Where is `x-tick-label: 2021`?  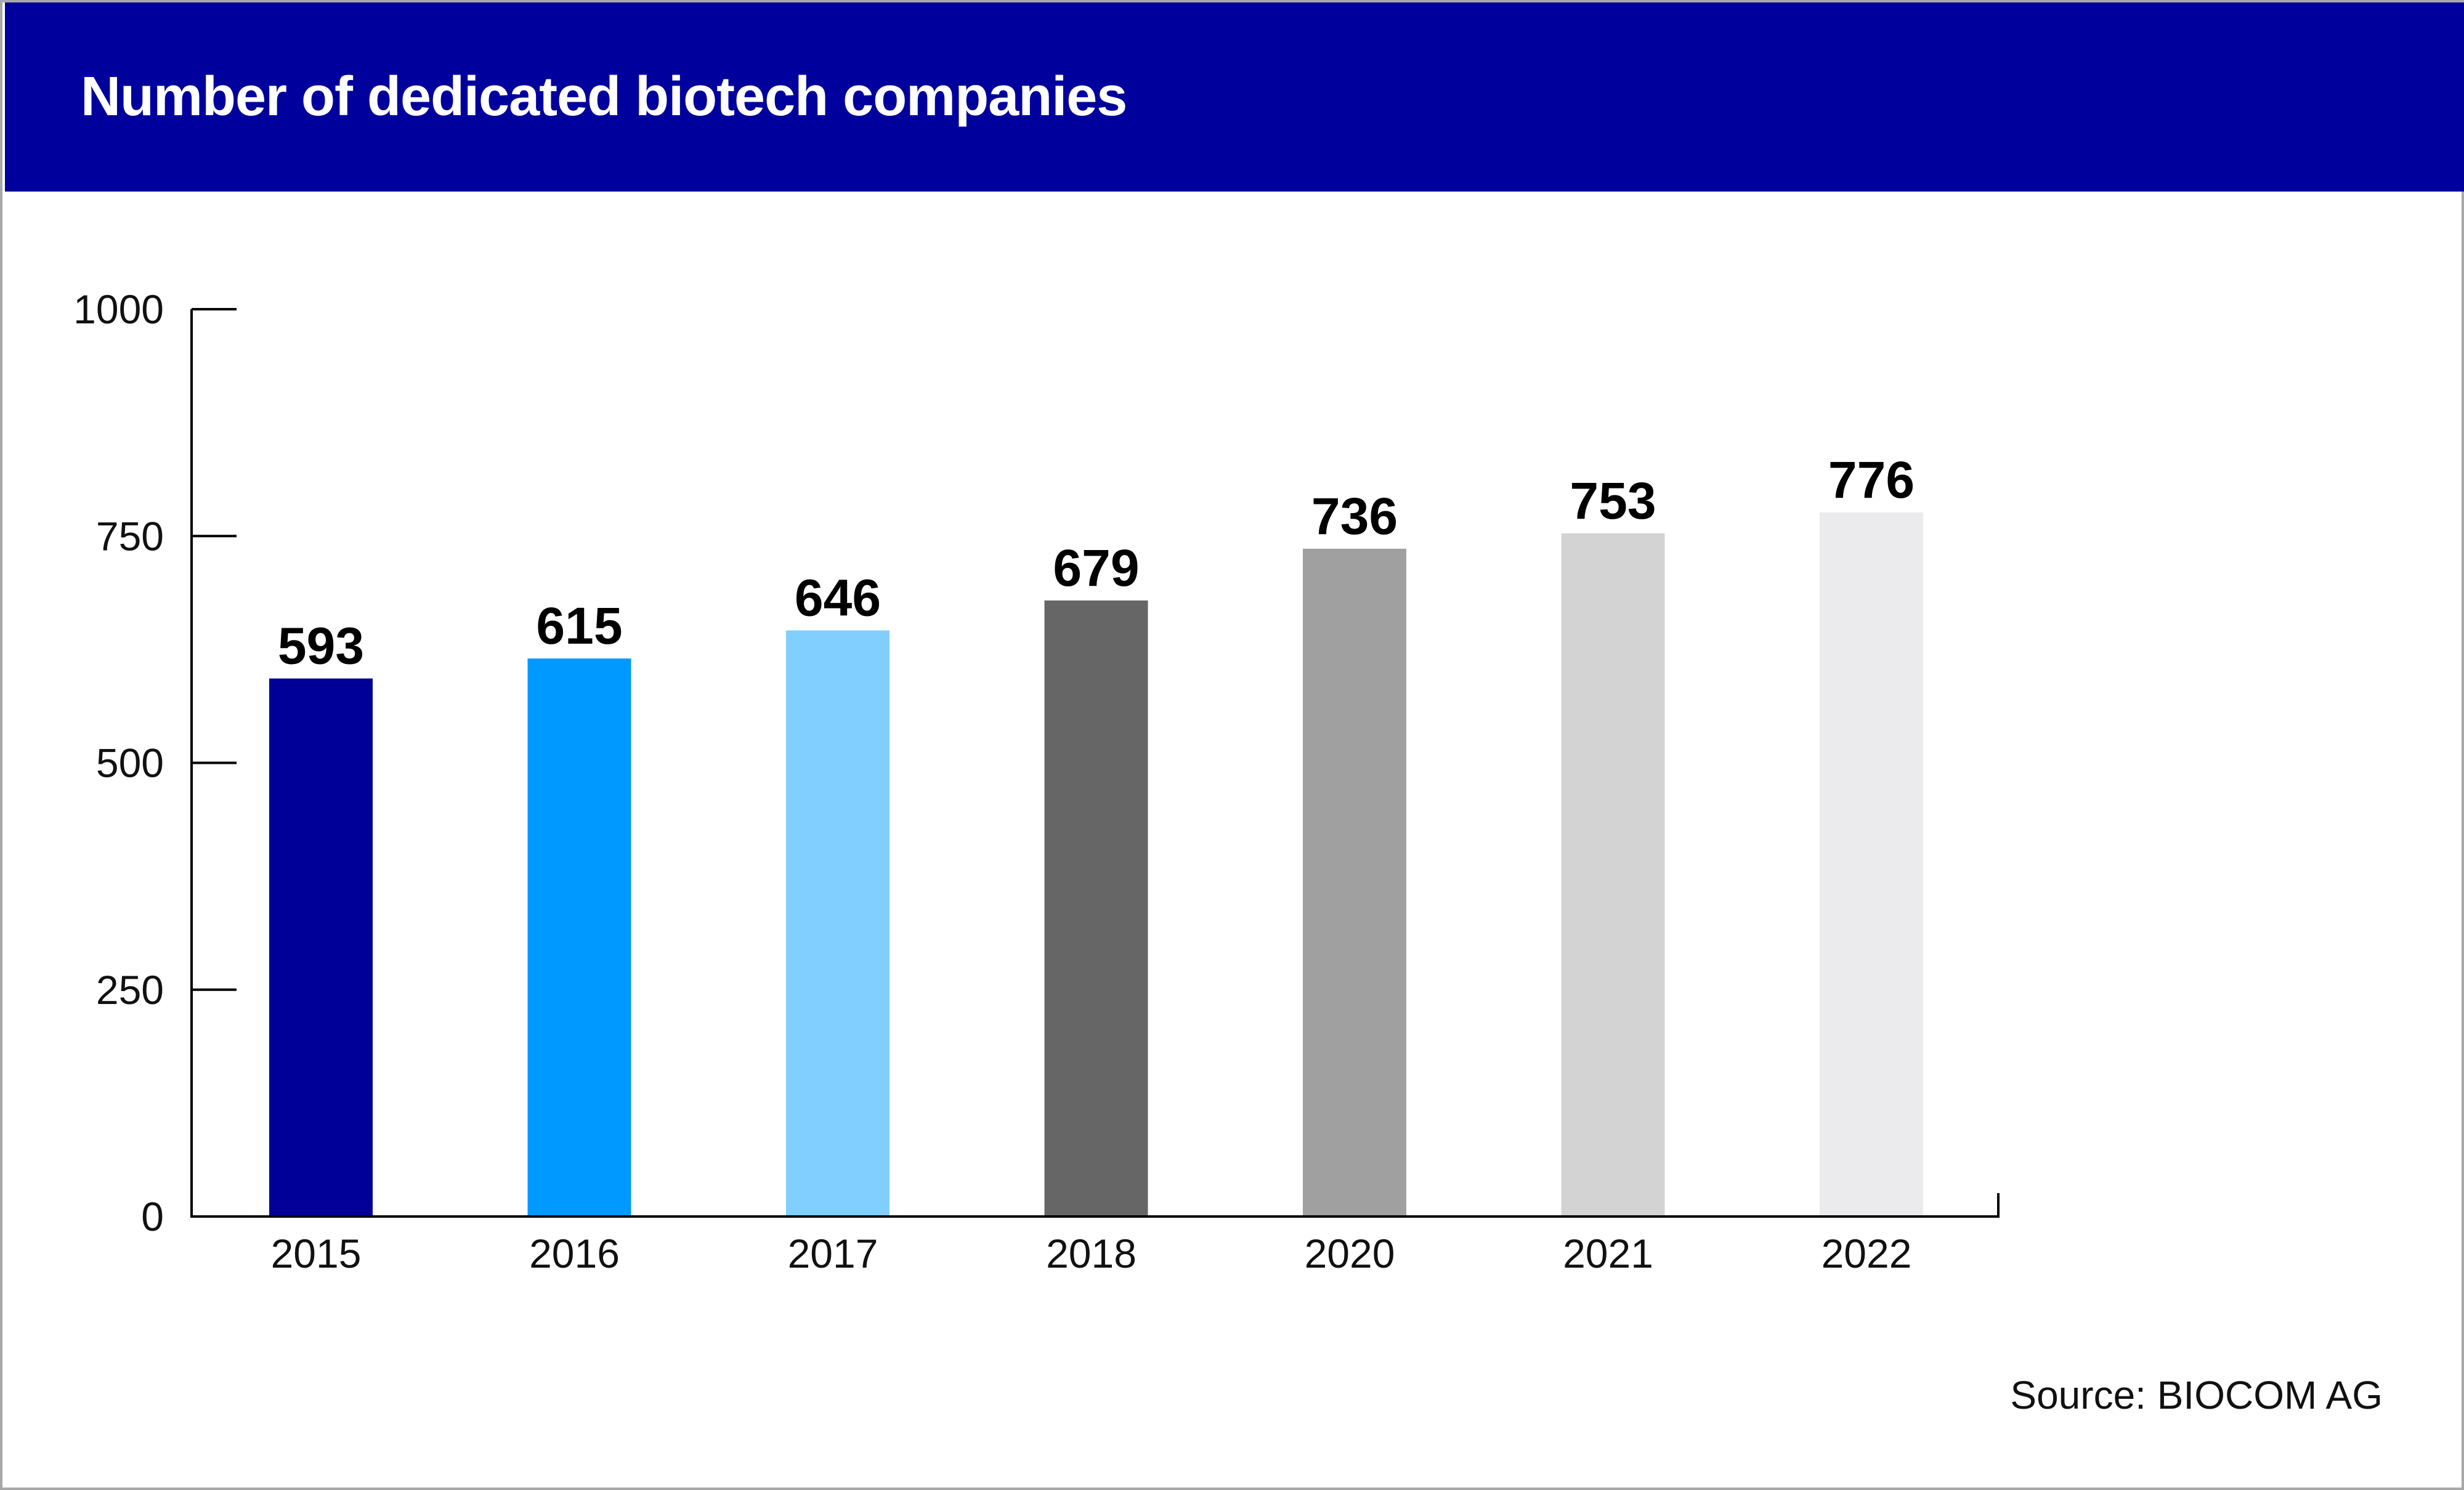 x-tick-label: 2021 is located at coordinates (1608, 1253).